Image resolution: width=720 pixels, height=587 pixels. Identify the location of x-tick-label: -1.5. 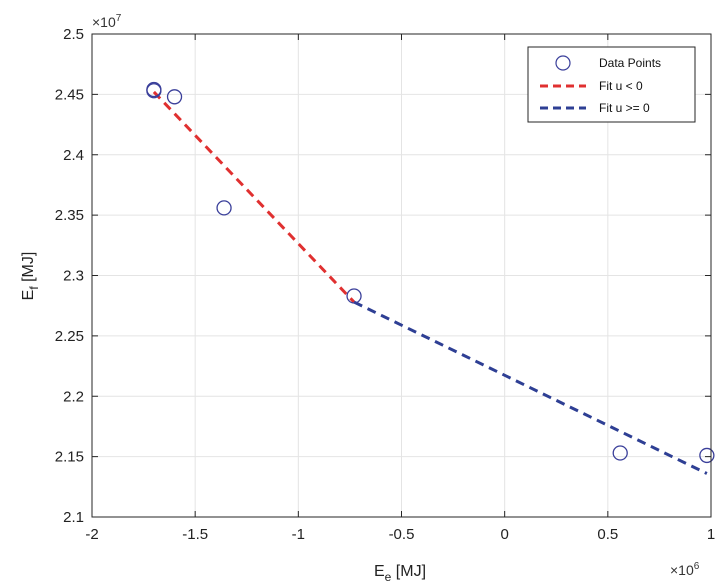
(195, 534).